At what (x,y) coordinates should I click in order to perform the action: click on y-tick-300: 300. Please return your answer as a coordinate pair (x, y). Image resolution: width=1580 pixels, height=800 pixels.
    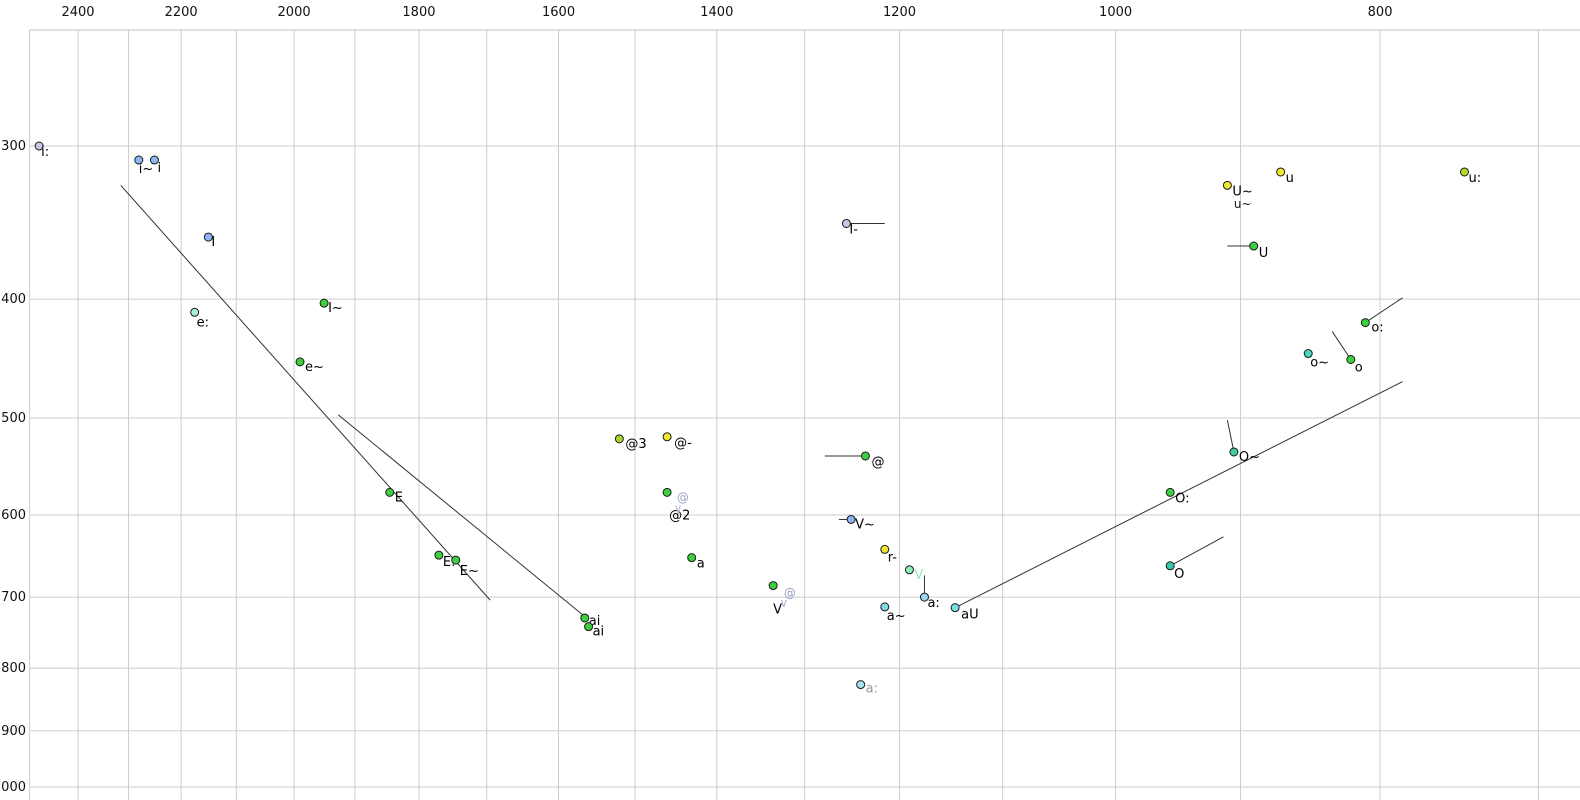
    Looking at the image, I should click on (13, 146).